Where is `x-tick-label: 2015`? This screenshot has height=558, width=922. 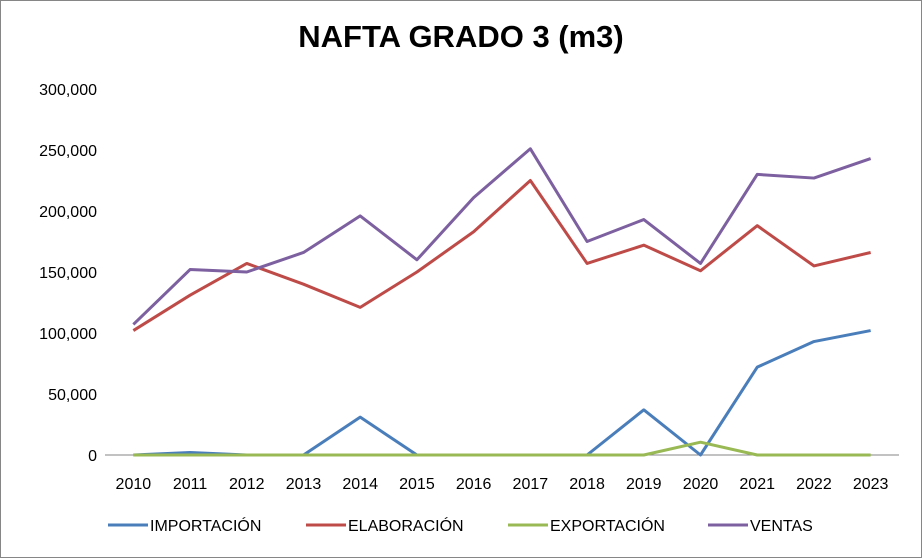 x-tick-label: 2015 is located at coordinates (417, 484).